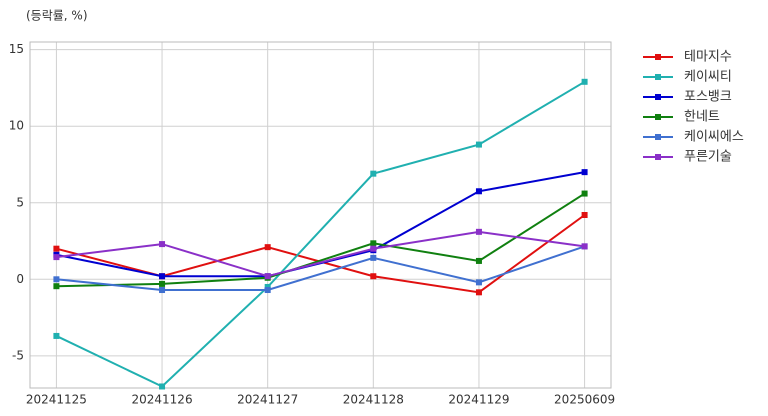 The width and height of the screenshot is (768, 416). What do you see at coordinates (708, 77) in the screenshot?
I see `legend-label: 케이씨티` at bounding box center [708, 77].